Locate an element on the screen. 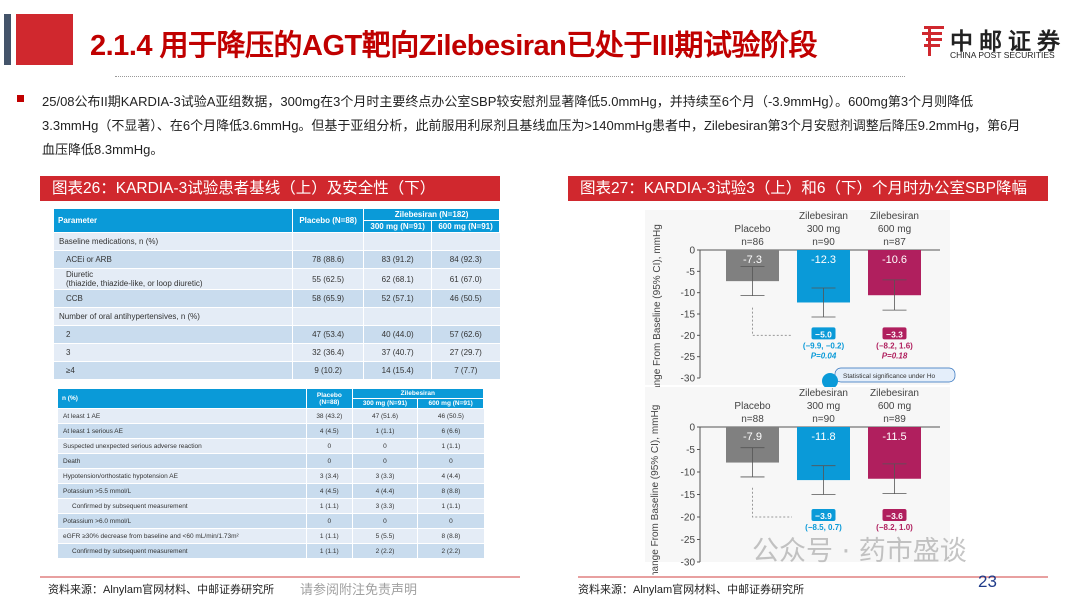 This screenshot has height=608, width=1080. row-label-text: At least 1 serious AE is located at coordinates (93, 431).